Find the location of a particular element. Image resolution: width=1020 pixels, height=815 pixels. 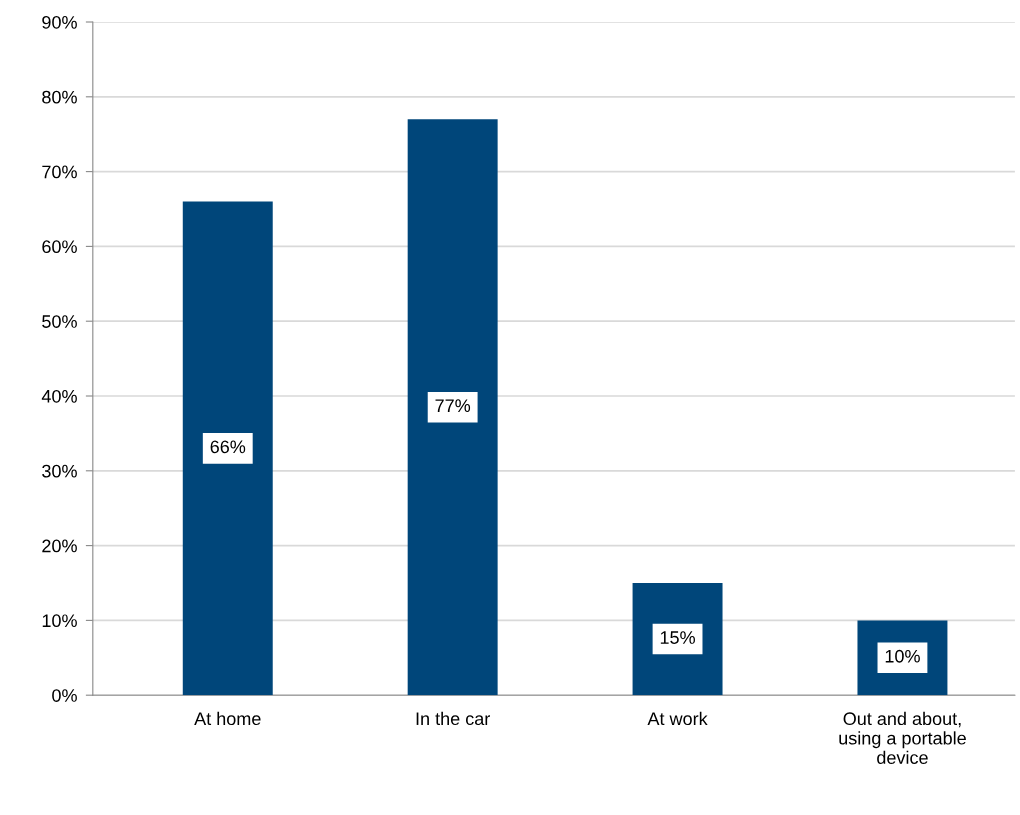

data-label: 66% is located at coordinates (228, 447).